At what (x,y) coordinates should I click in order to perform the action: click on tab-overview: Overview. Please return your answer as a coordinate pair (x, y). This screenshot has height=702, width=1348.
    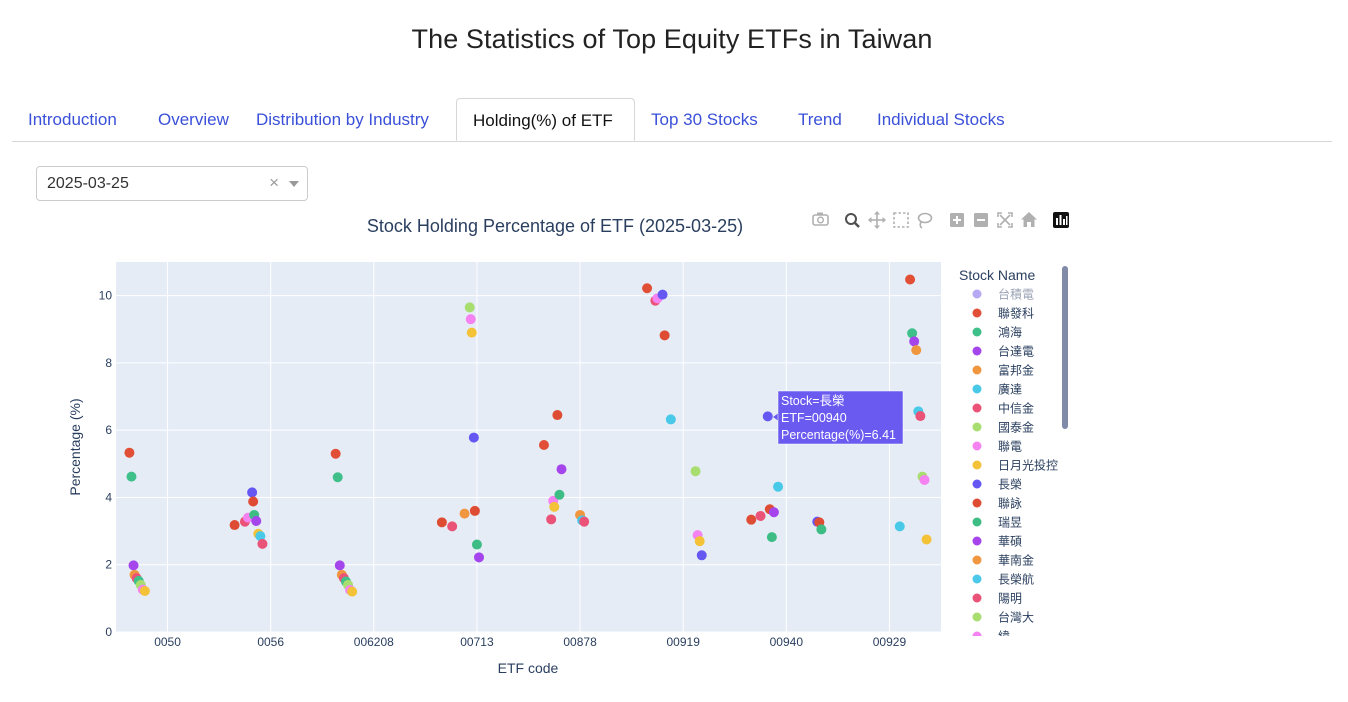
    Looking at the image, I should click on (193, 119).